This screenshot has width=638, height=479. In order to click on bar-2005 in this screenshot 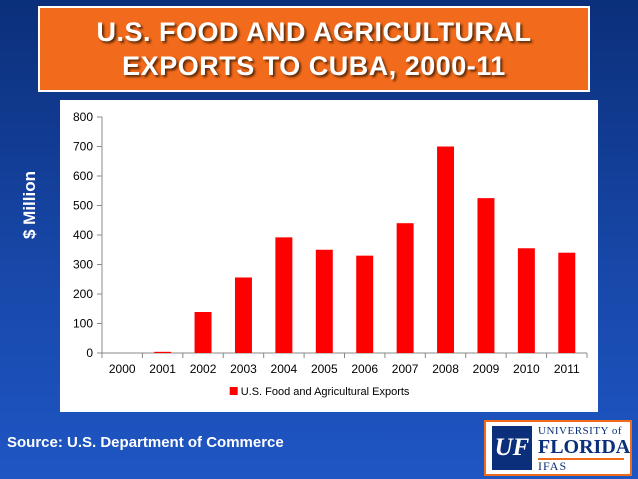, I will do `click(324, 301)`.